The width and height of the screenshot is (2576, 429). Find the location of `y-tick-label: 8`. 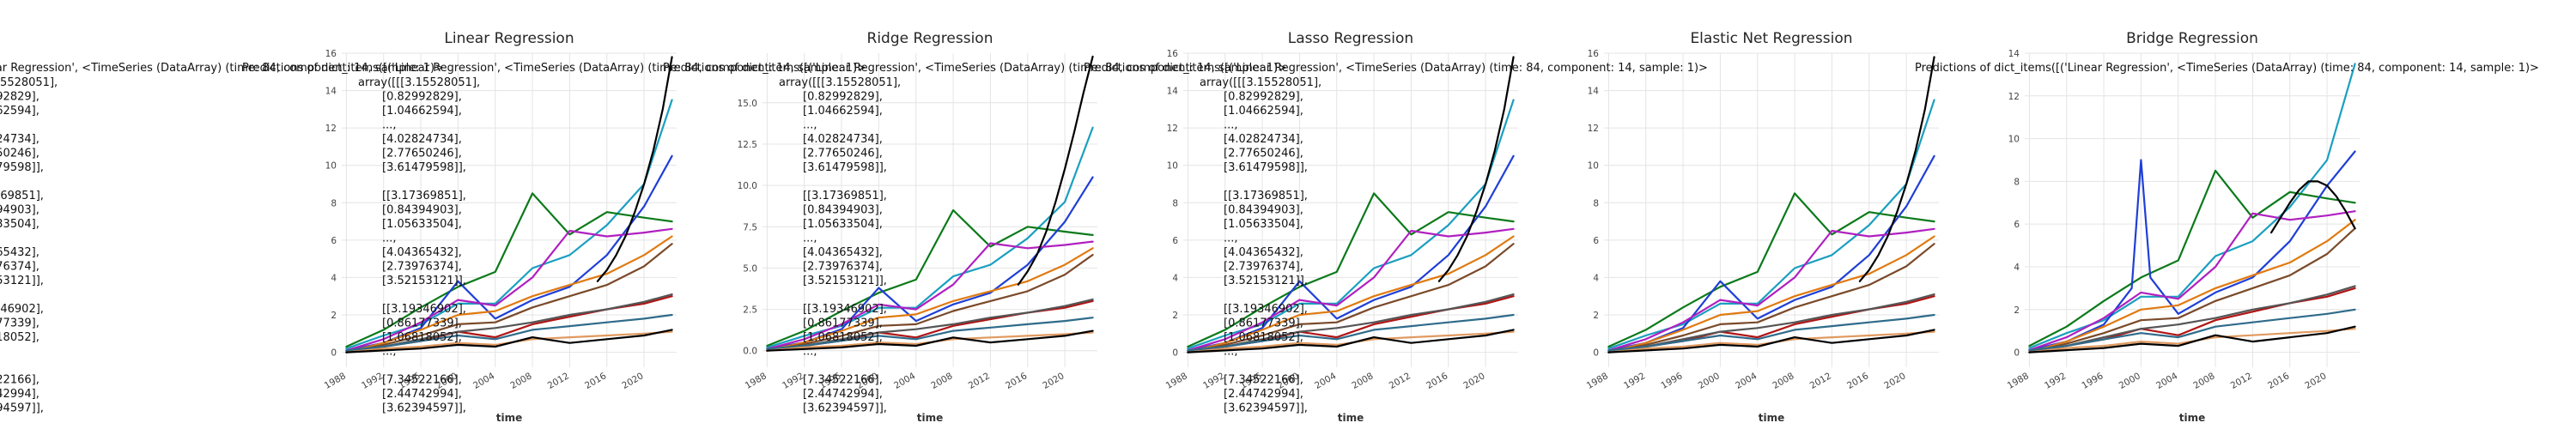

y-tick-label: 8 is located at coordinates (1596, 203).